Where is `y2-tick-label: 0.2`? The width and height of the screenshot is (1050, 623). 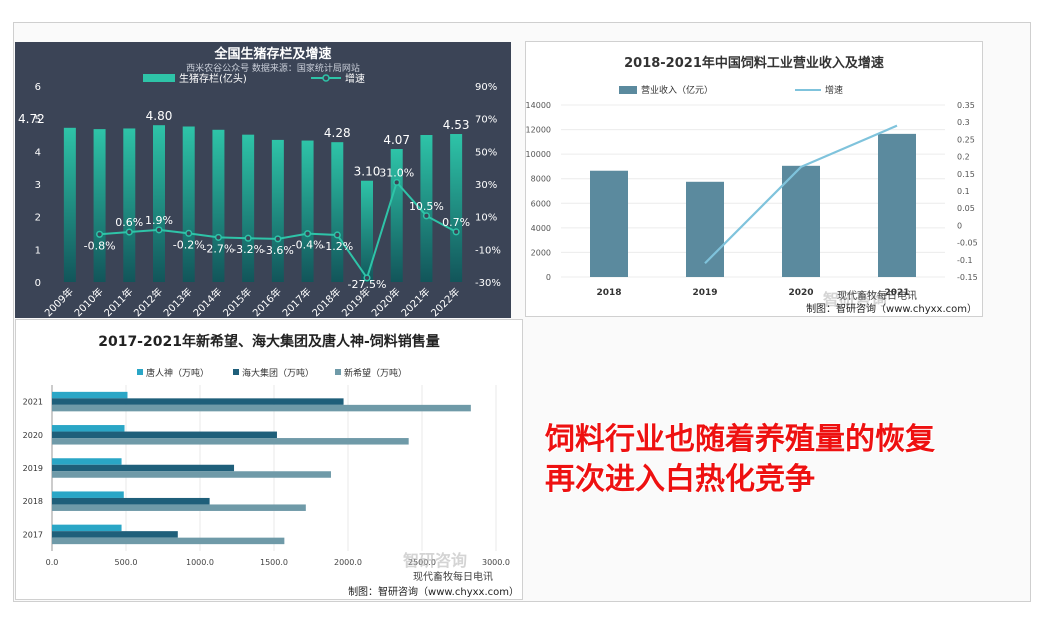
y2-tick-label: 0.2 is located at coordinates (963, 157).